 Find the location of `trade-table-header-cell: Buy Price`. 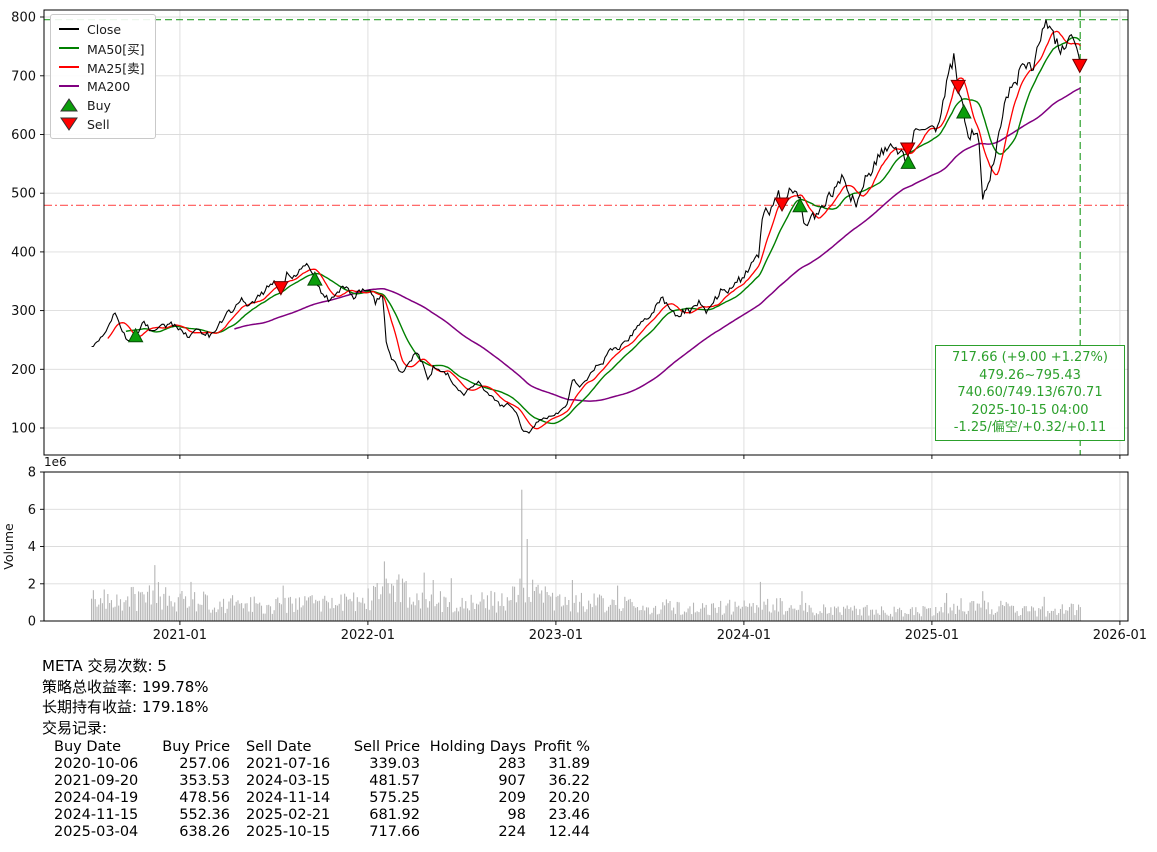

trade-table-header-cell: Buy Price is located at coordinates (196, 747).